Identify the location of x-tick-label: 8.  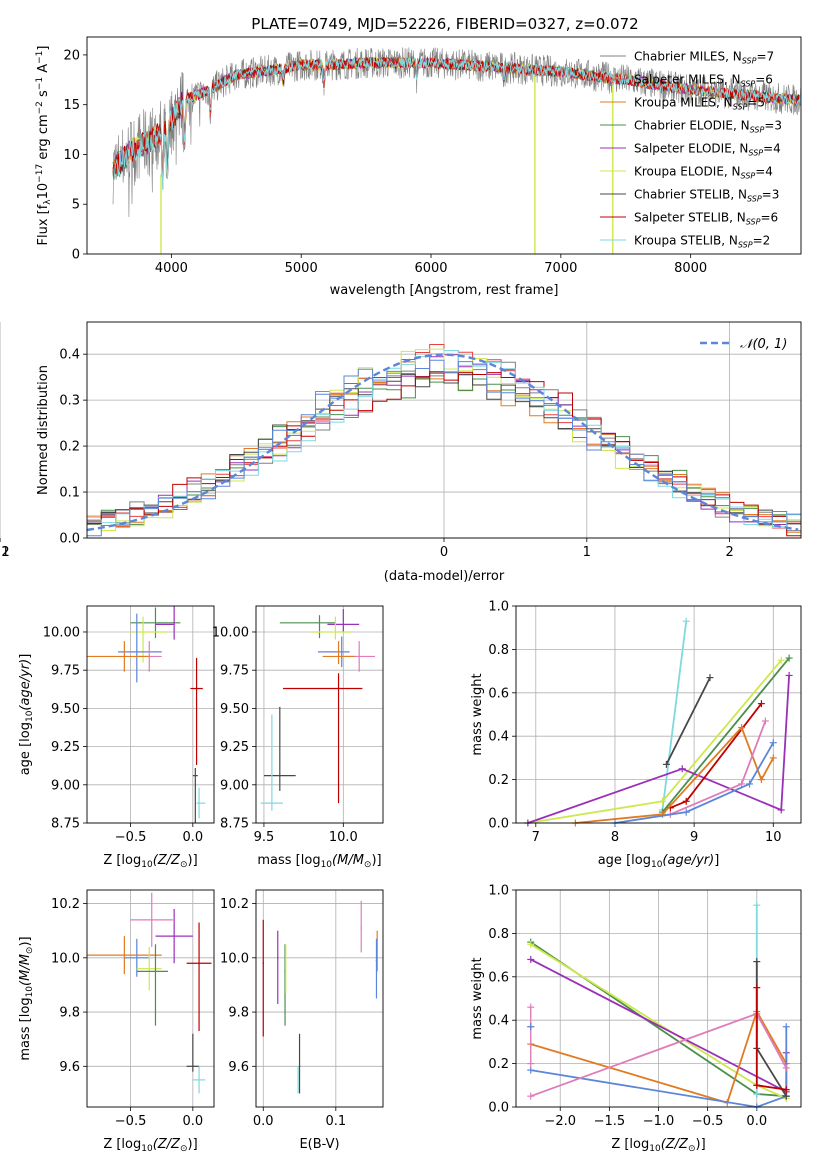
(615, 837).